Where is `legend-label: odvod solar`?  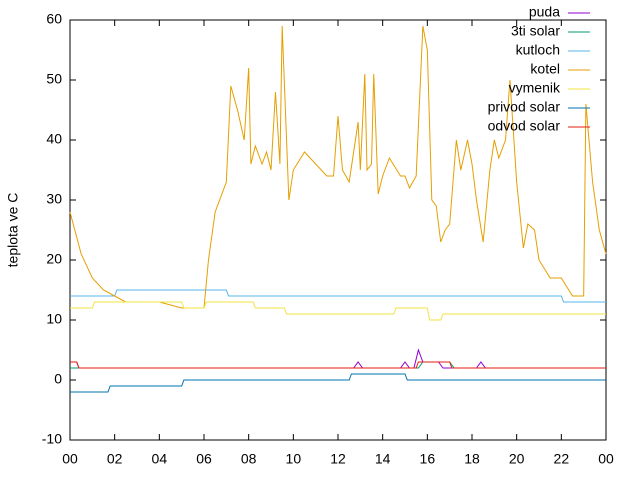 legend-label: odvod solar is located at coordinates (524, 126).